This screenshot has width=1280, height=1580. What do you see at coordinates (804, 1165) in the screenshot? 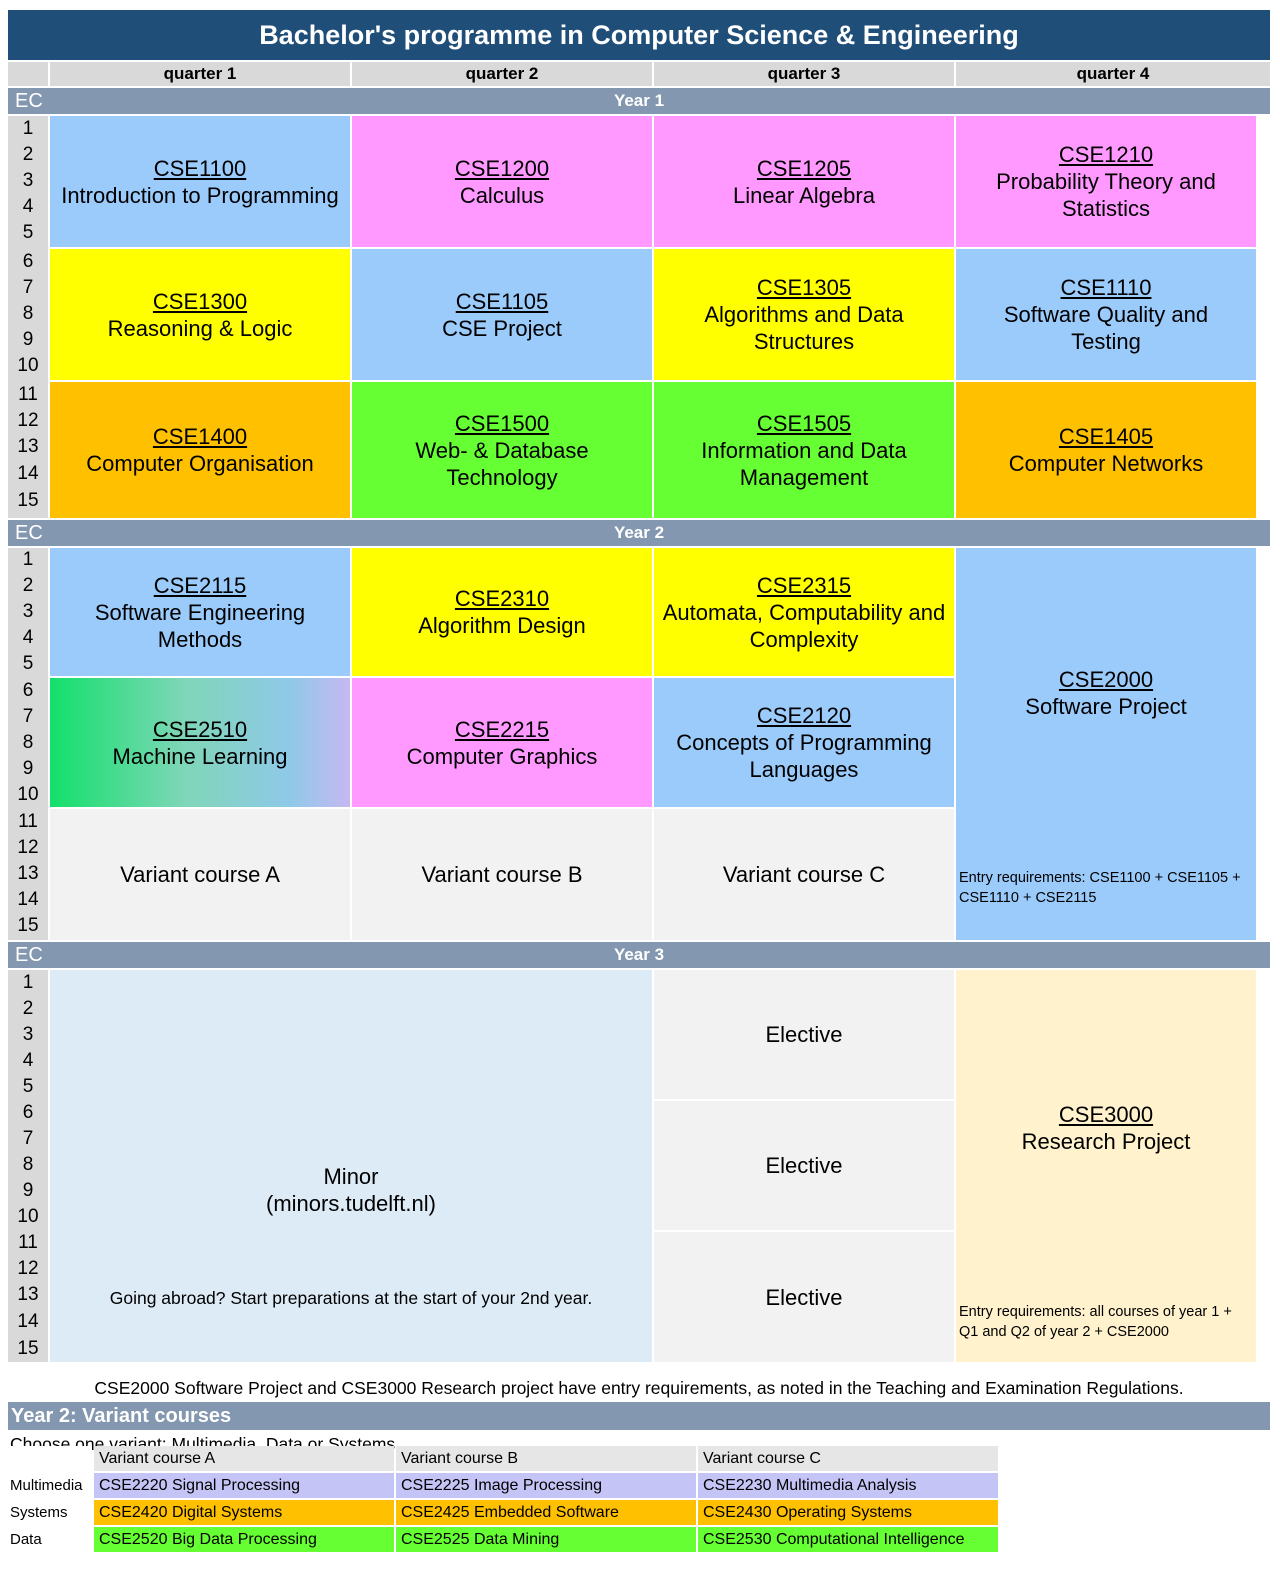
I see `elective-2: Elective` at bounding box center [804, 1165].